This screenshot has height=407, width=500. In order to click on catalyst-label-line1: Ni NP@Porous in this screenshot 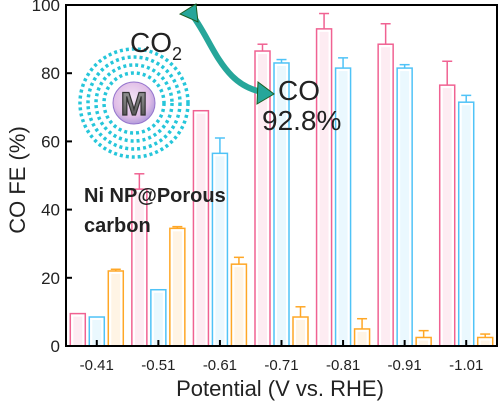, I will do `click(155, 196)`.